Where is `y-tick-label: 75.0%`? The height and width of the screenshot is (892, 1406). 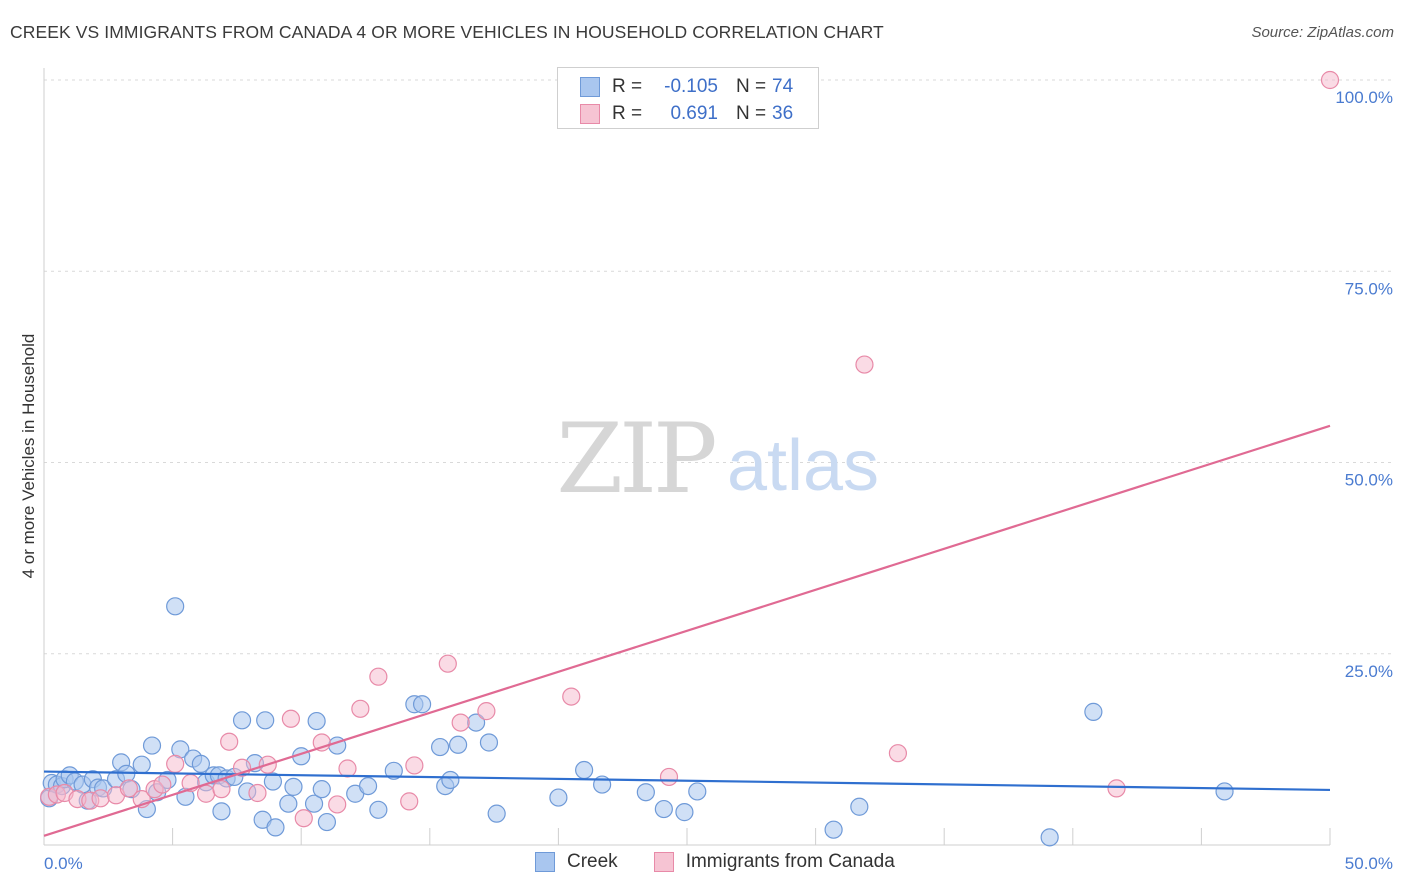 y-tick-label: 75.0% is located at coordinates (1369, 288).